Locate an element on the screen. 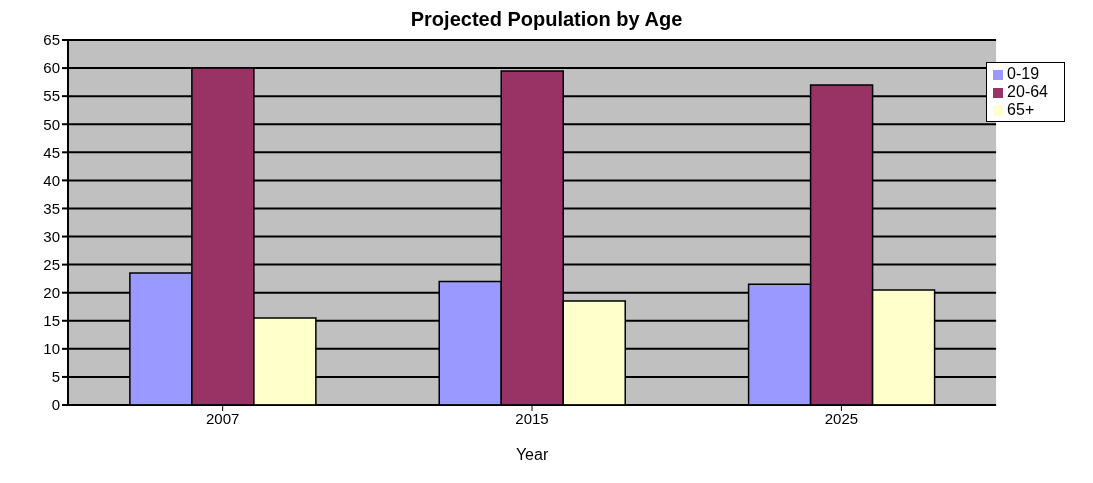 This screenshot has width=1093, height=483. y-tick-label: 35 is located at coordinates (51, 208).